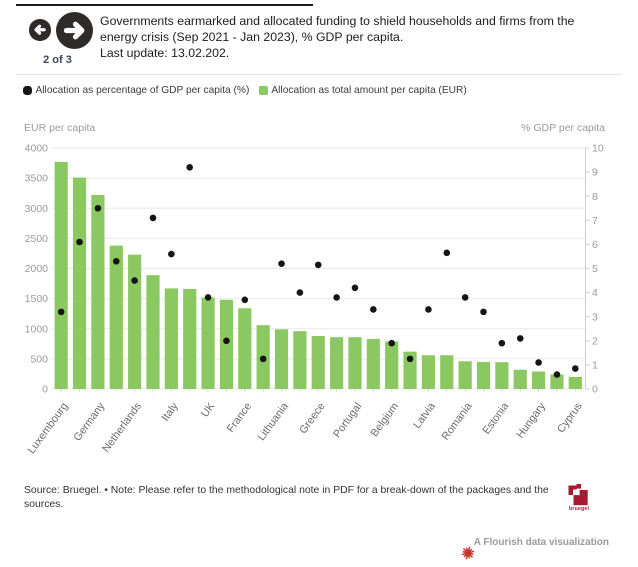 This screenshot has width=638, height=567. Describe the element at coordinates (37, 329) in the screenshot. I see `left-axis-tick-label: 1000` at that location.